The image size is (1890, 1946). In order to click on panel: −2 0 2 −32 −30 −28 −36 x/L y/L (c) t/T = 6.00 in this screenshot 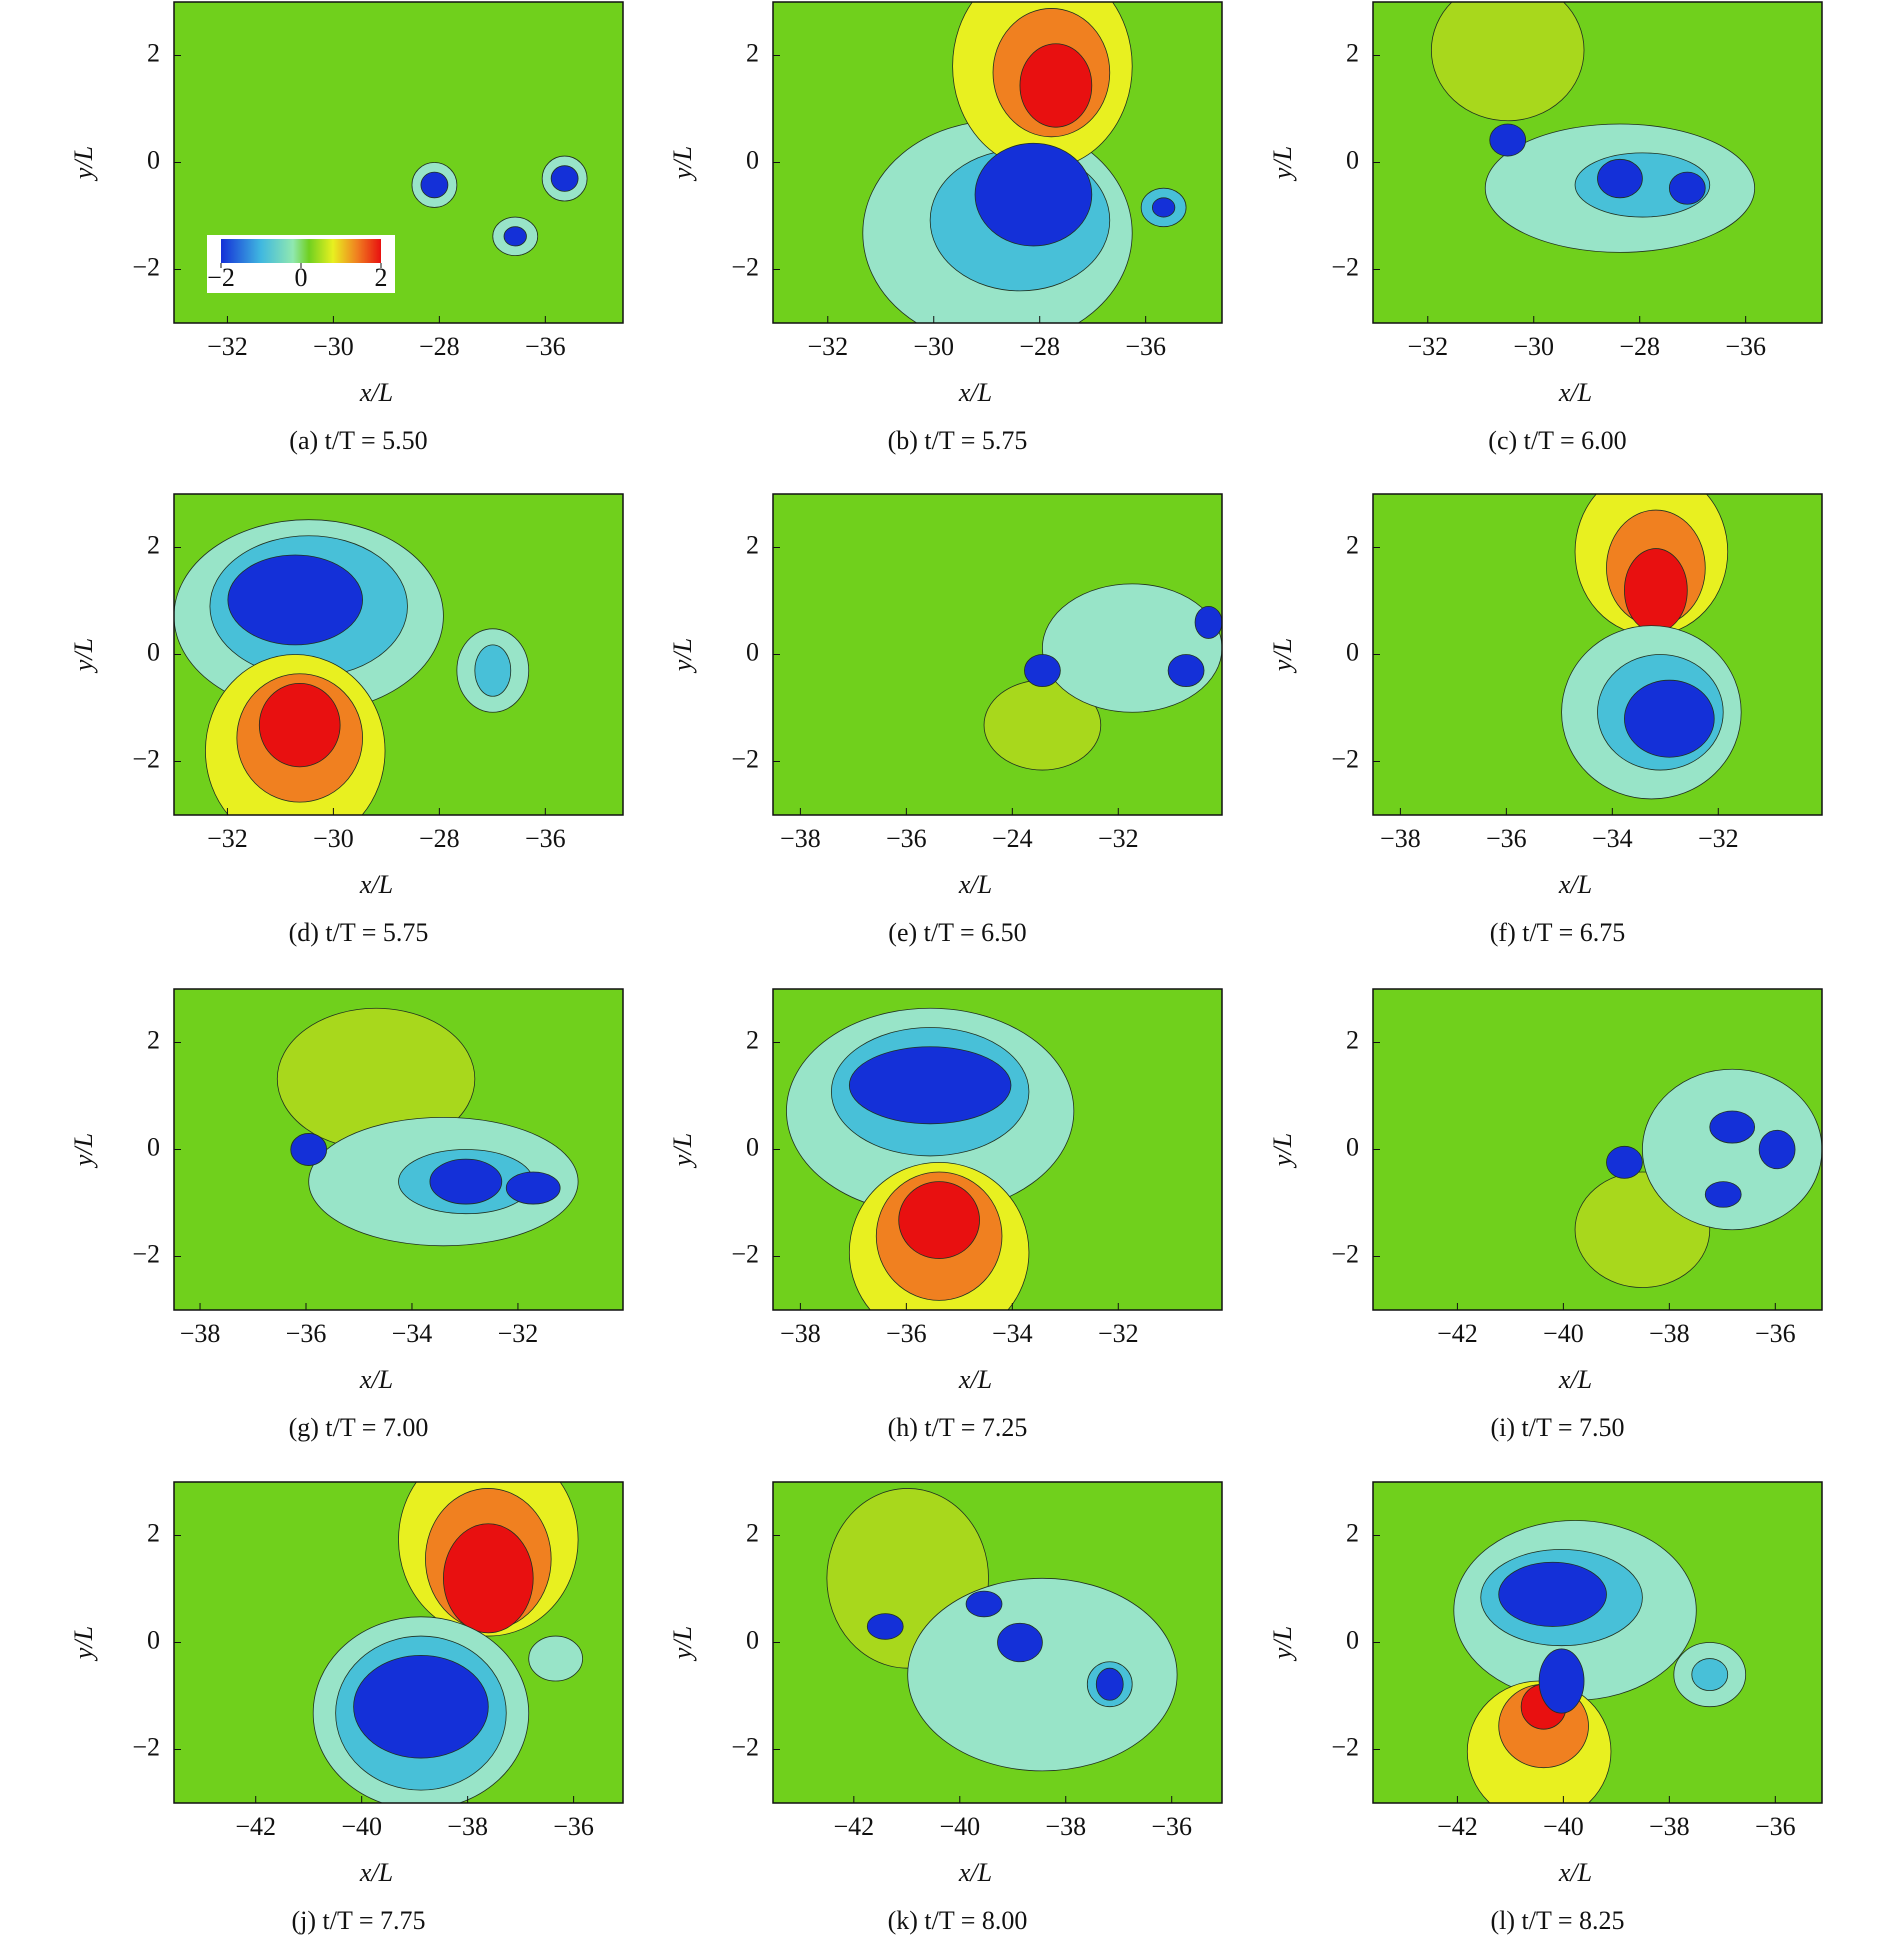, I will do `click(1545, 228)`.